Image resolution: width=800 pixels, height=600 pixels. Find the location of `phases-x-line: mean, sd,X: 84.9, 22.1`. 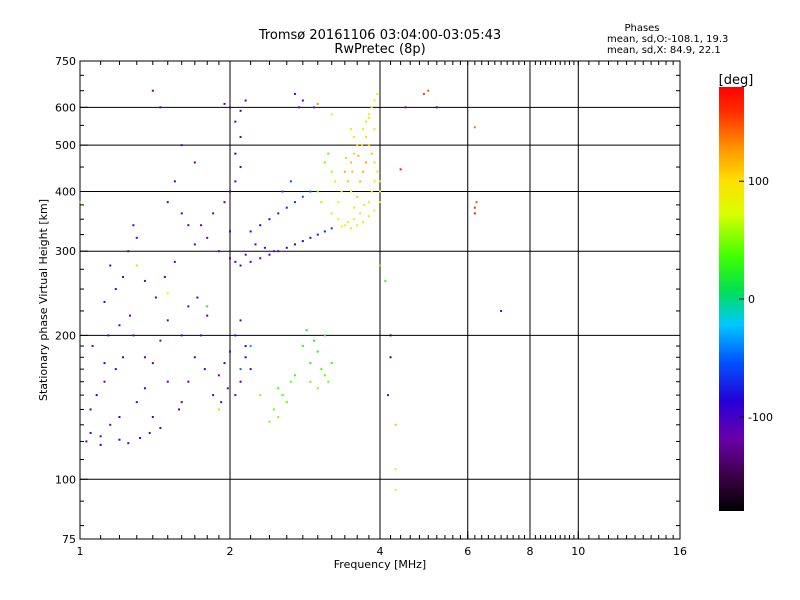

phases-x-line: mean, sd,X: 84.9, 22.1 is located at coordinates (664, 50).